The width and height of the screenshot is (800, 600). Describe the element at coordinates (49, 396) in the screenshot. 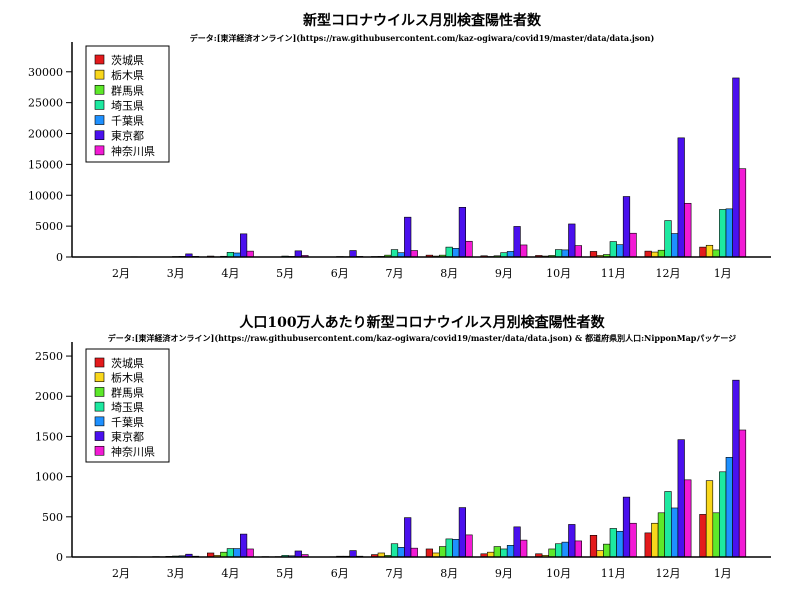

I see `y-tick-label: 2000` at that location.